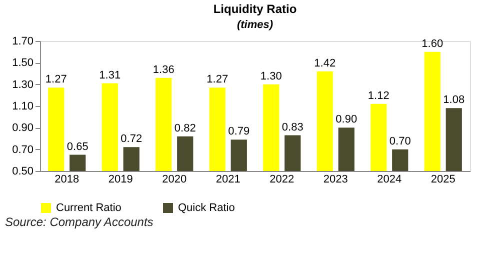 This screenshot has height=264, width=500. Describe the element at coordinates (282, 180) in the screenshot. I see `x-tick-label: 2022` at that location.